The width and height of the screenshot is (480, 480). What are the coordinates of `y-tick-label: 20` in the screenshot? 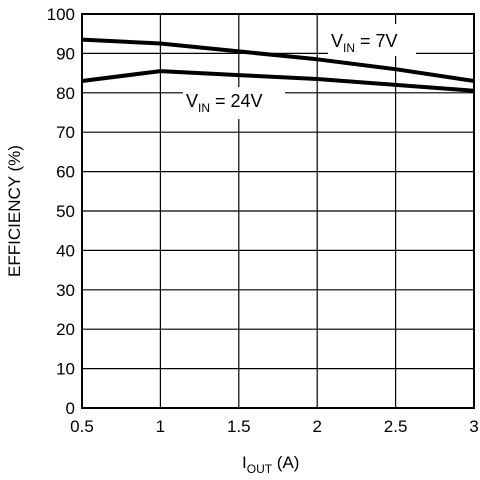 It's located at (65, 329).